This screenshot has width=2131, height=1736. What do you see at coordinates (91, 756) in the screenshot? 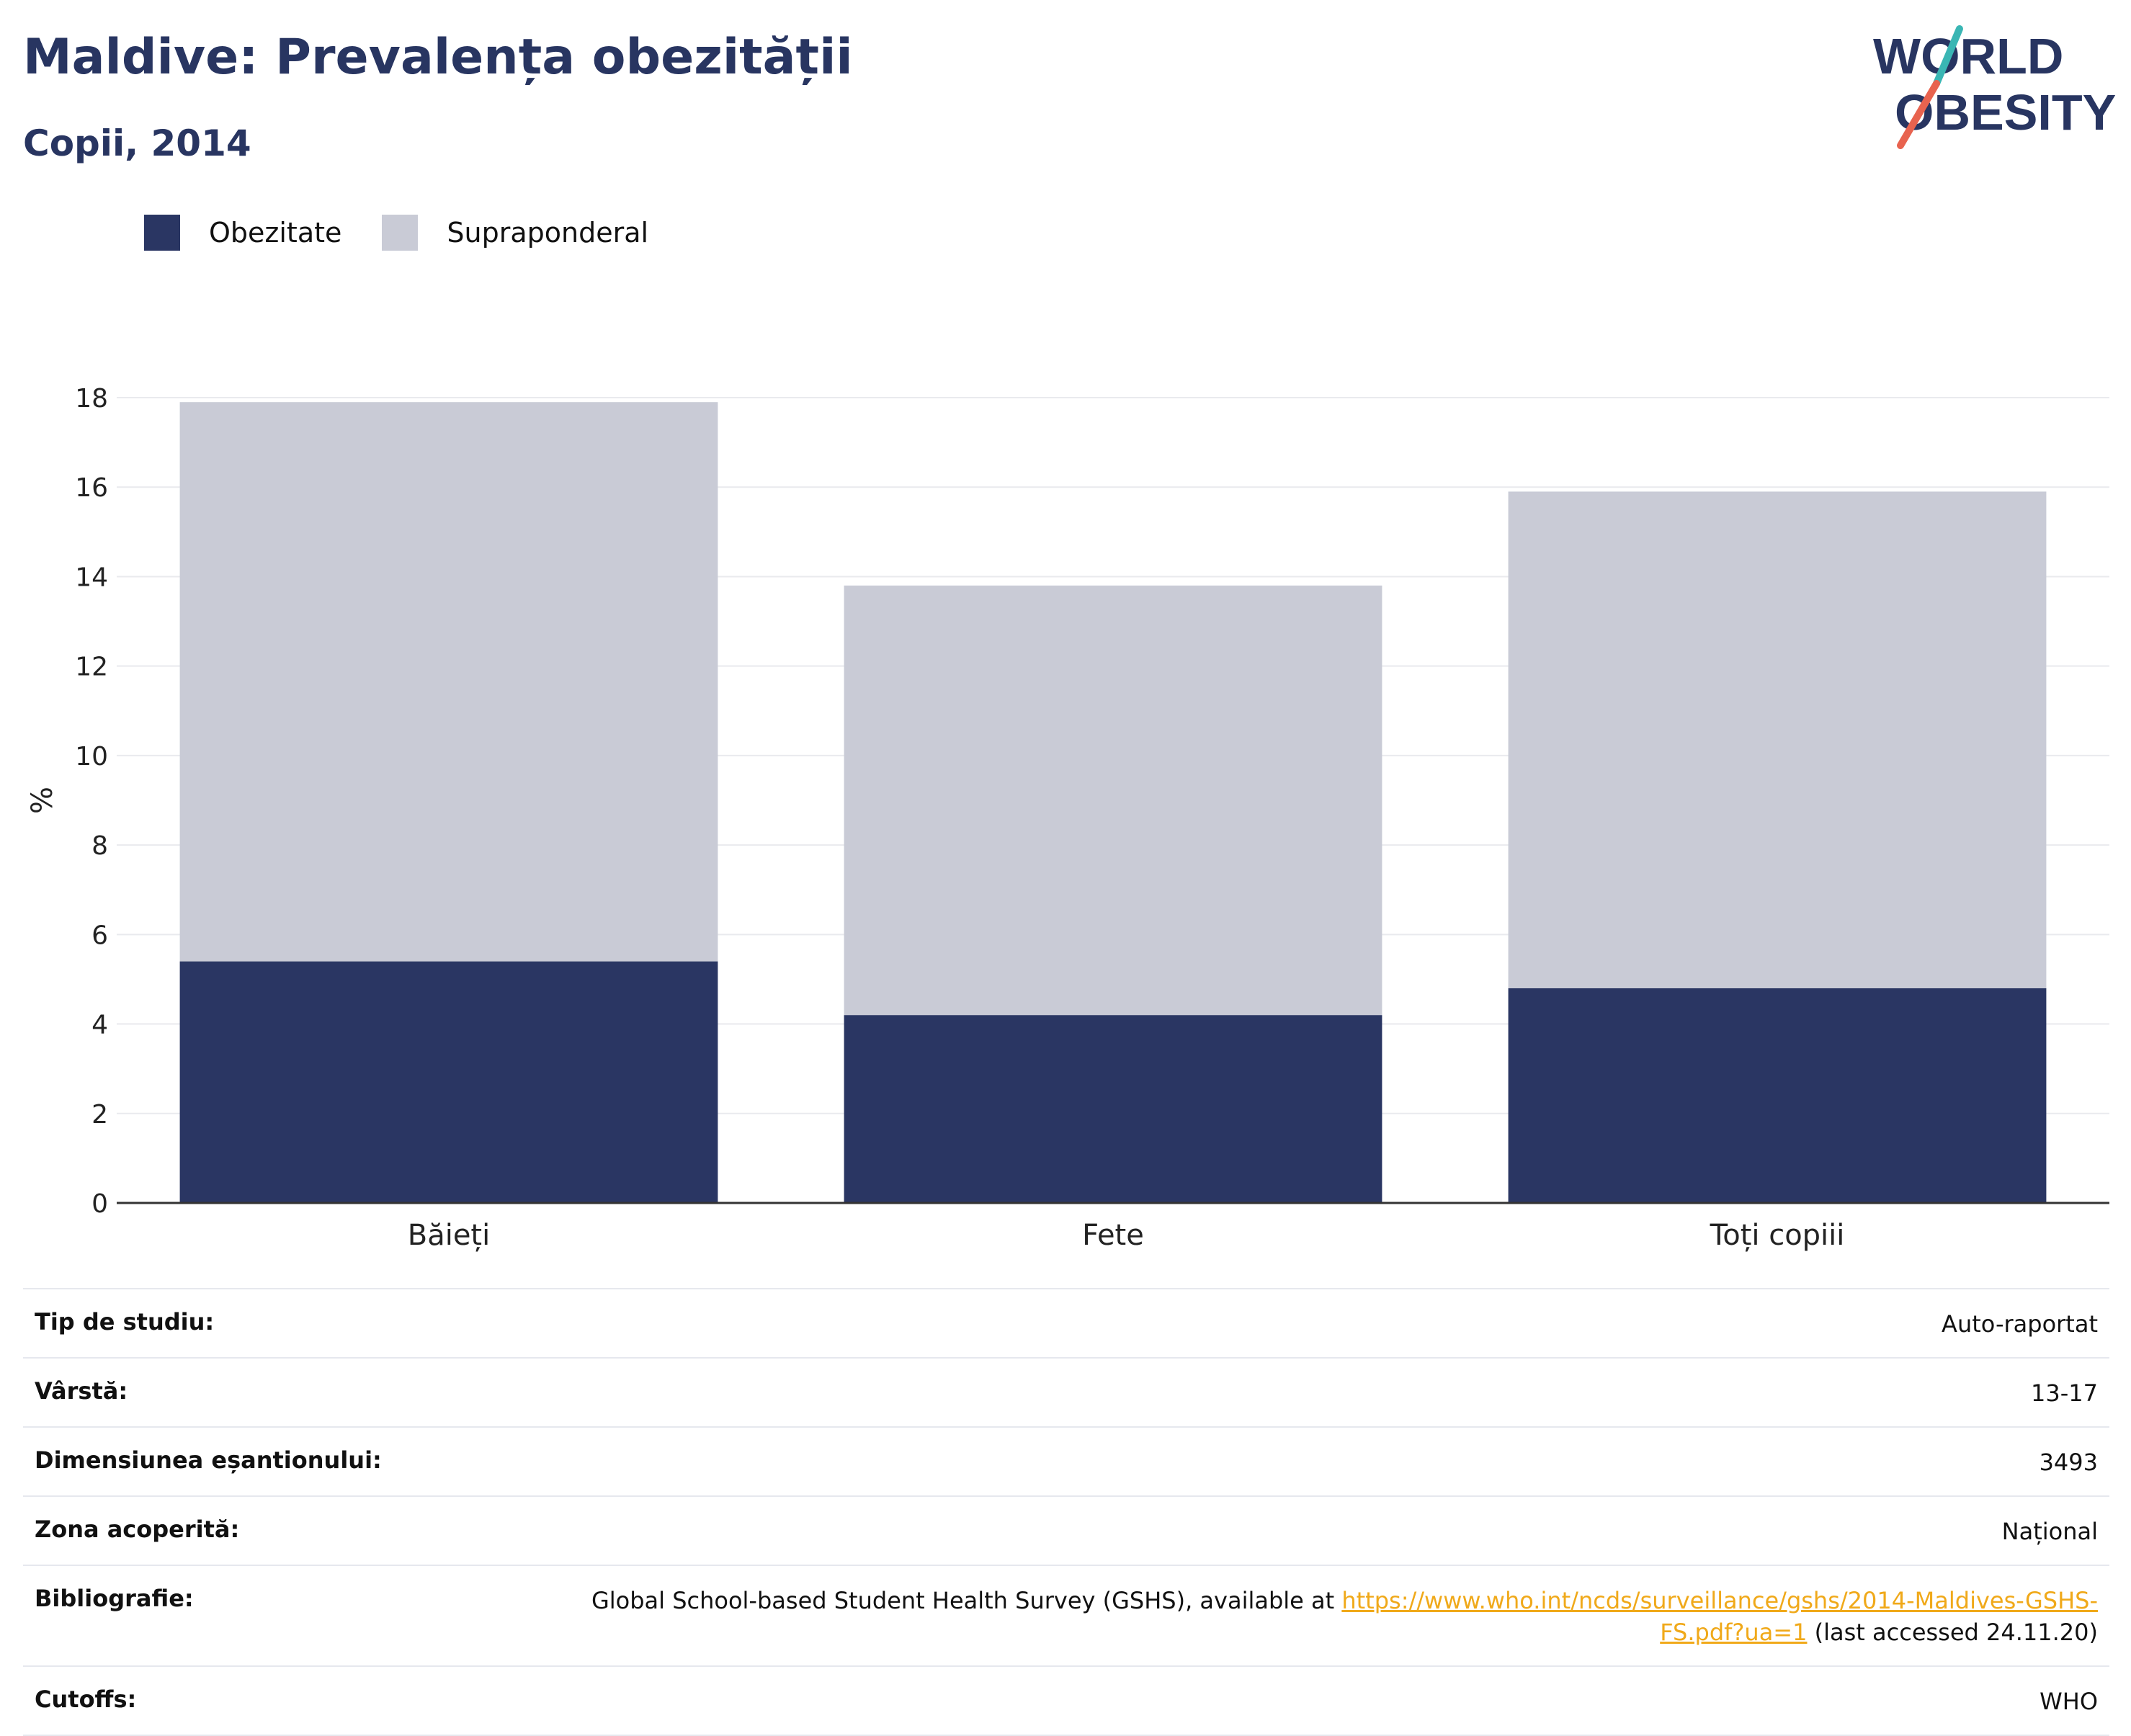
I see `y-tick-label: 10` at bounding box center [91, 756].